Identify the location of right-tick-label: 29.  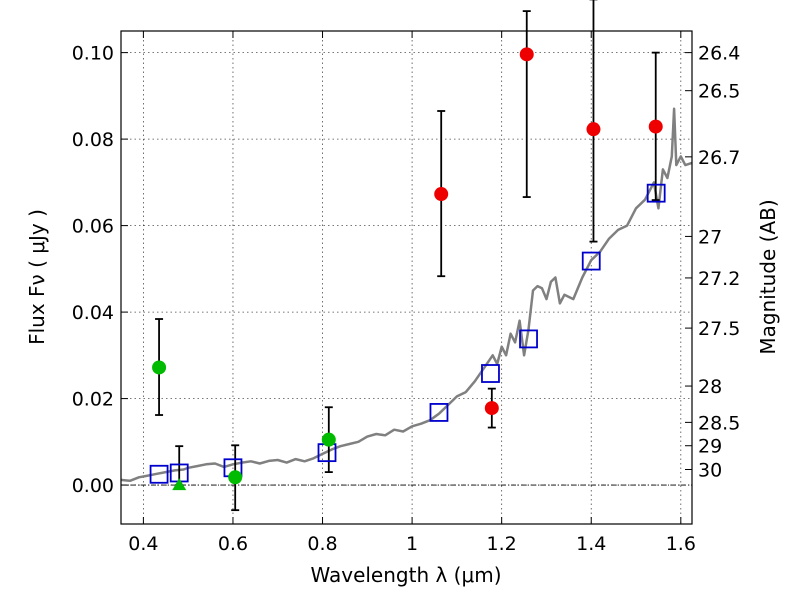
(710, 447).